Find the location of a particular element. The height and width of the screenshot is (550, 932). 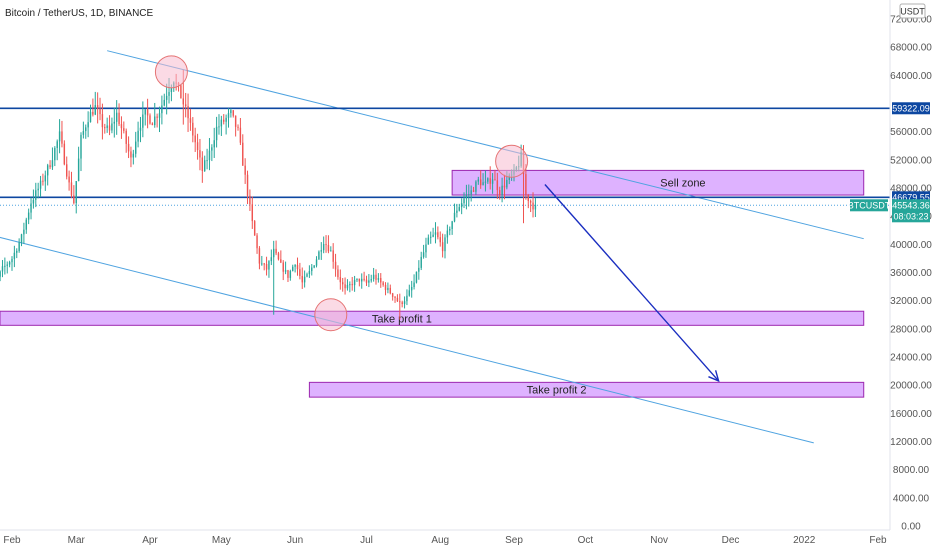

countdown-label: 08:03:23 is located at coordinates (910, 216).